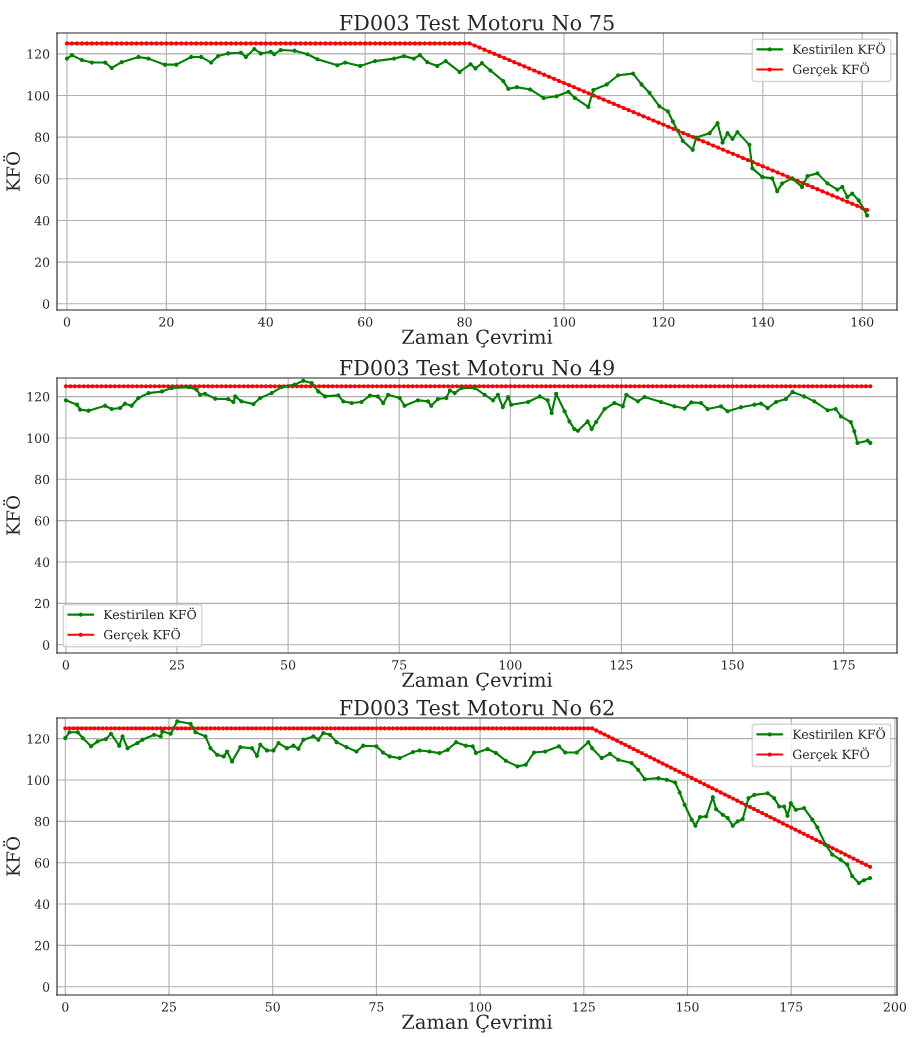  I want to click on x-tick-label: 160, so click(862, 322).